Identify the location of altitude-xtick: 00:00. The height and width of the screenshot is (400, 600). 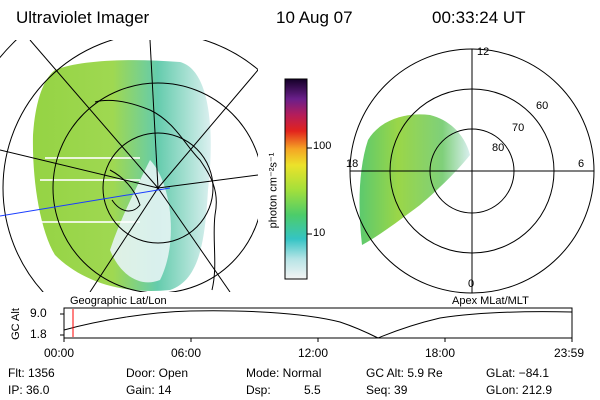
(59, 353).